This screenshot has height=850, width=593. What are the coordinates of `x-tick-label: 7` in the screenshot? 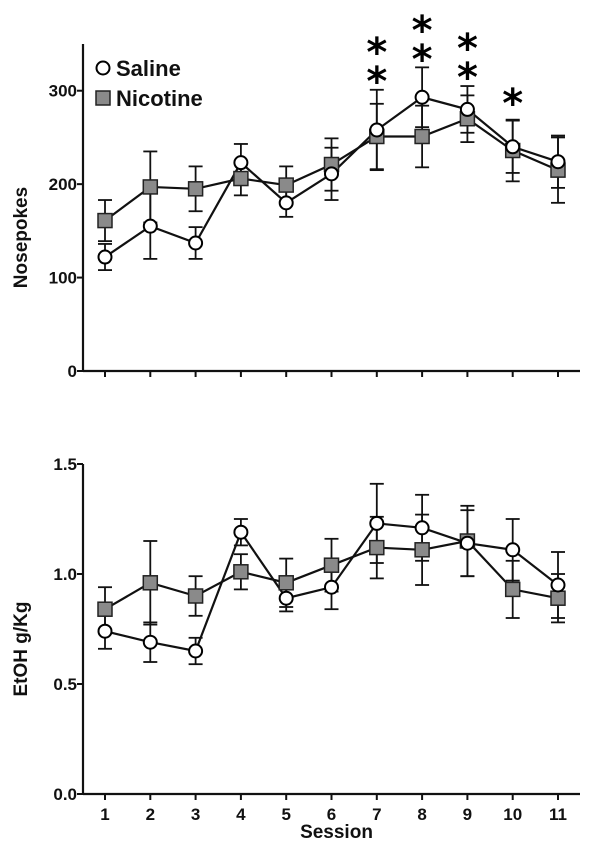 It's located at (376, 814).